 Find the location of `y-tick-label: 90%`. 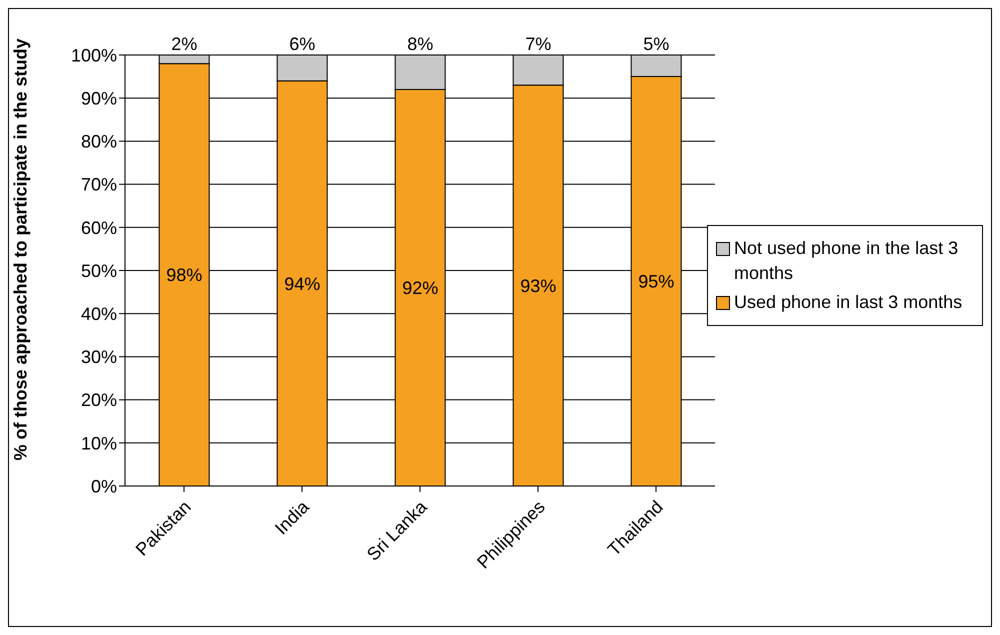

y-tick-label: 90% is located at coordinates (98, 98).